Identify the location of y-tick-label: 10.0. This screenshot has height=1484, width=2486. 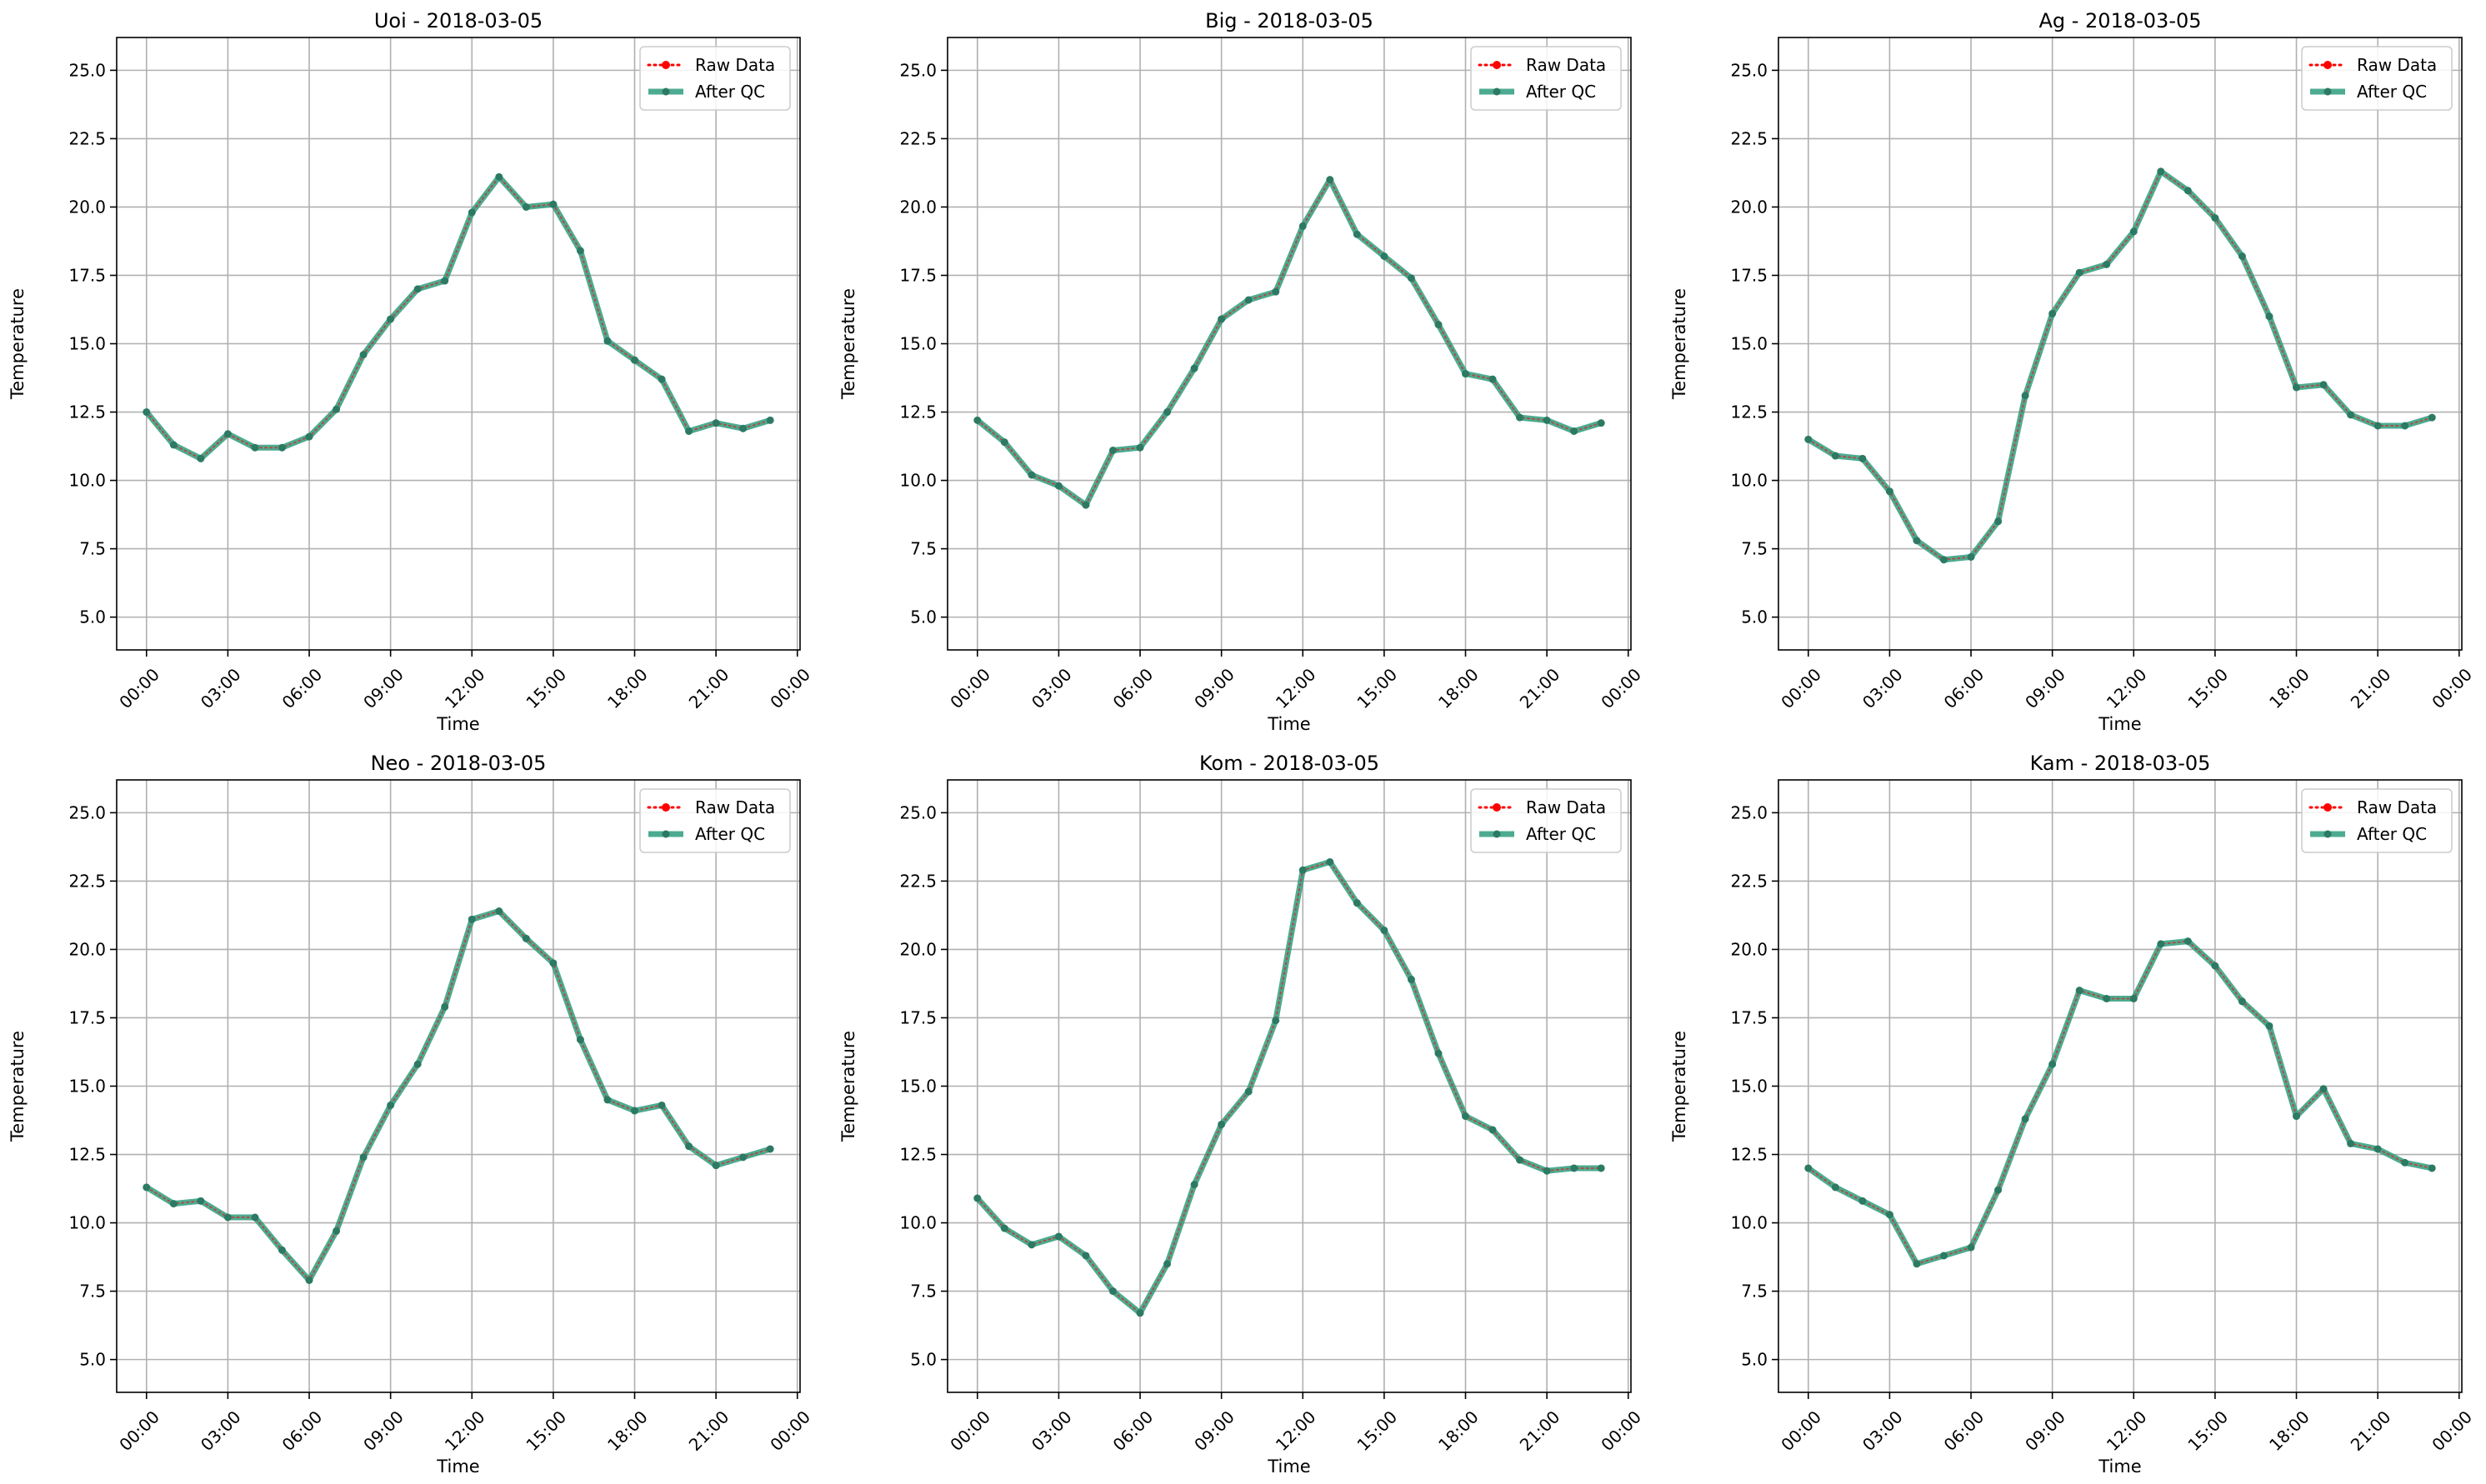
(1749, 481).